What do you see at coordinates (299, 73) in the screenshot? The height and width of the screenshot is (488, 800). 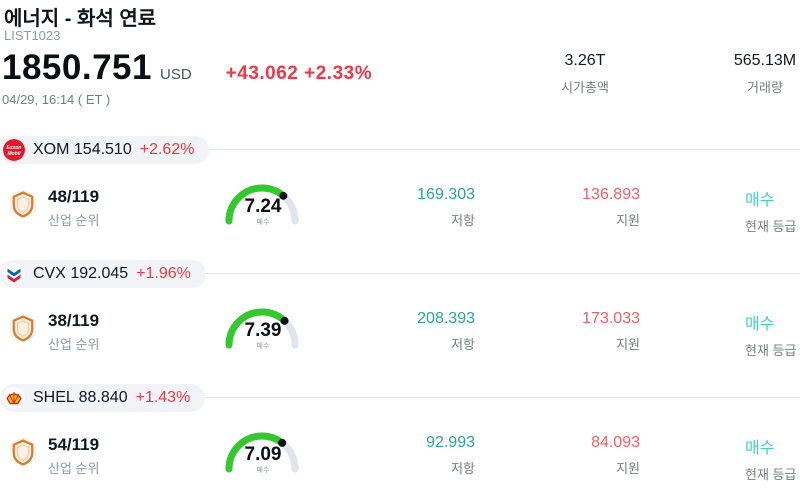 I see `index-change: +43.062 +2.33%` at bounding box center [299, 73].